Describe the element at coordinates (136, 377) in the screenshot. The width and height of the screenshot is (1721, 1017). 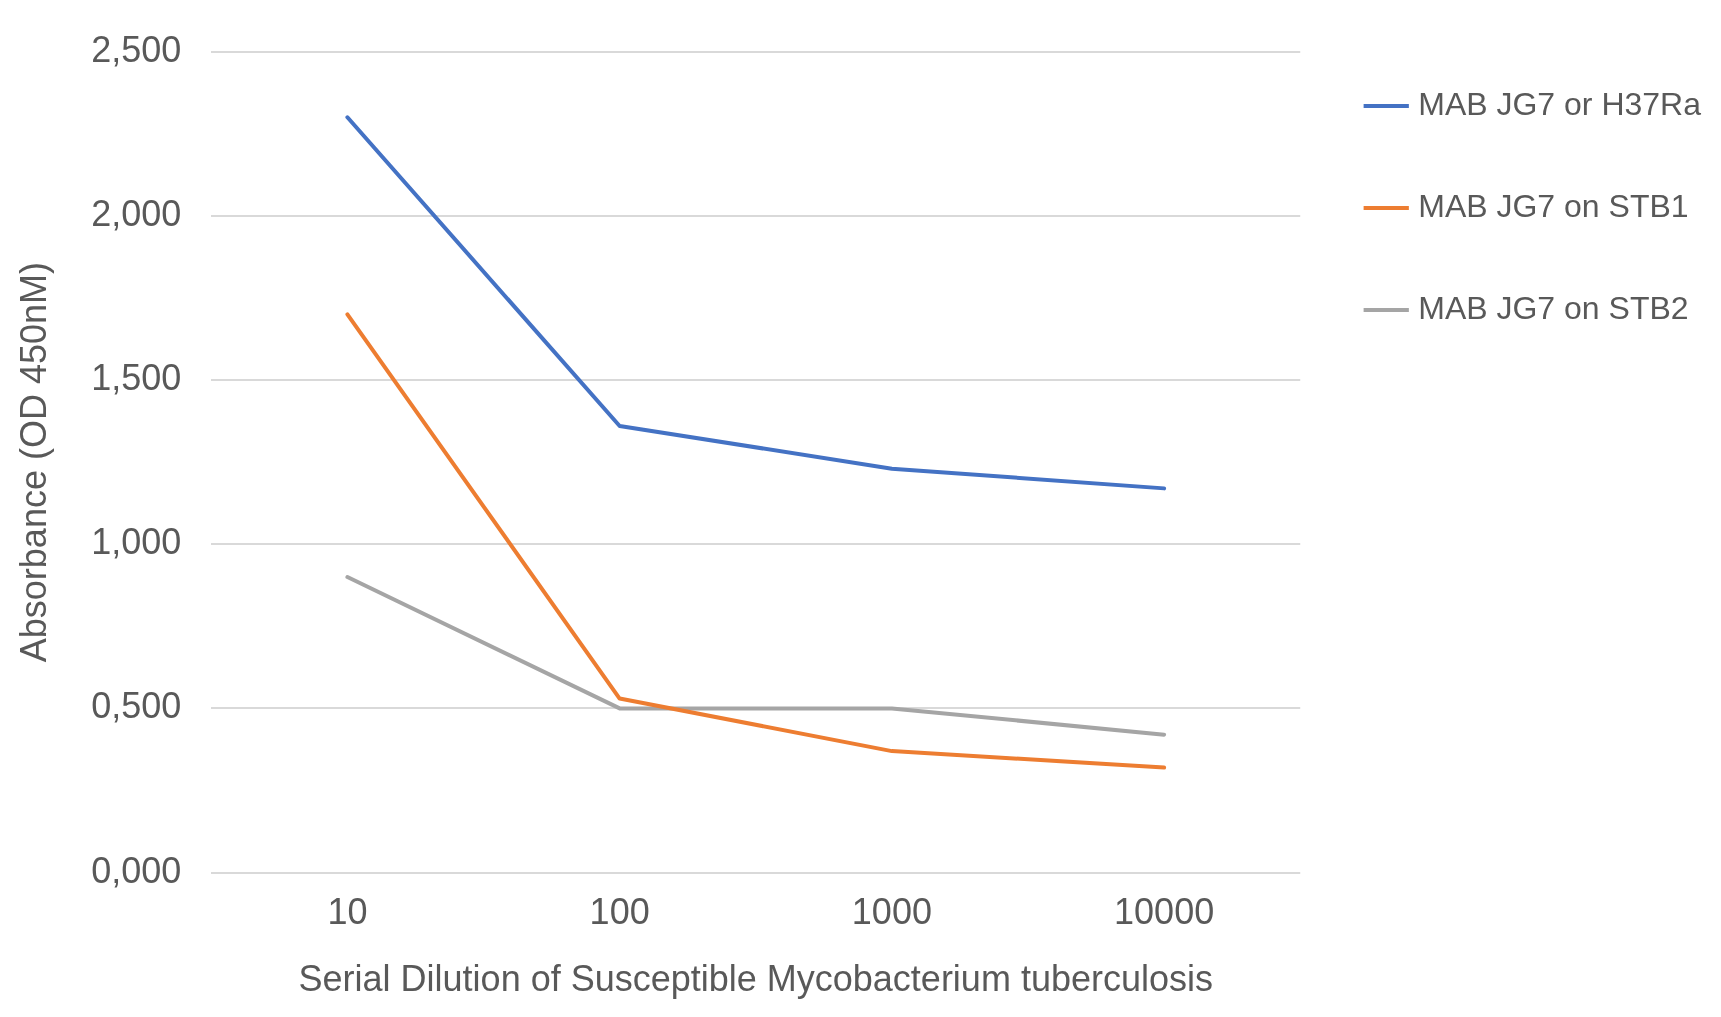
I see `y-tick-label: 1,500` at that location.